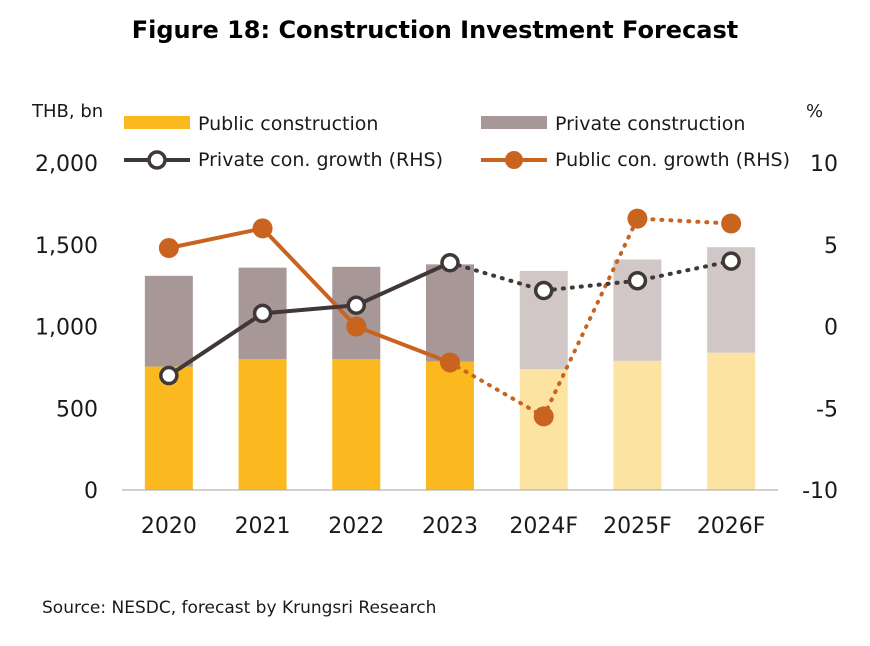  Describe the element at coordinates (824, 164) in the screenshot. I see `right-tick-label: 10` at that location.